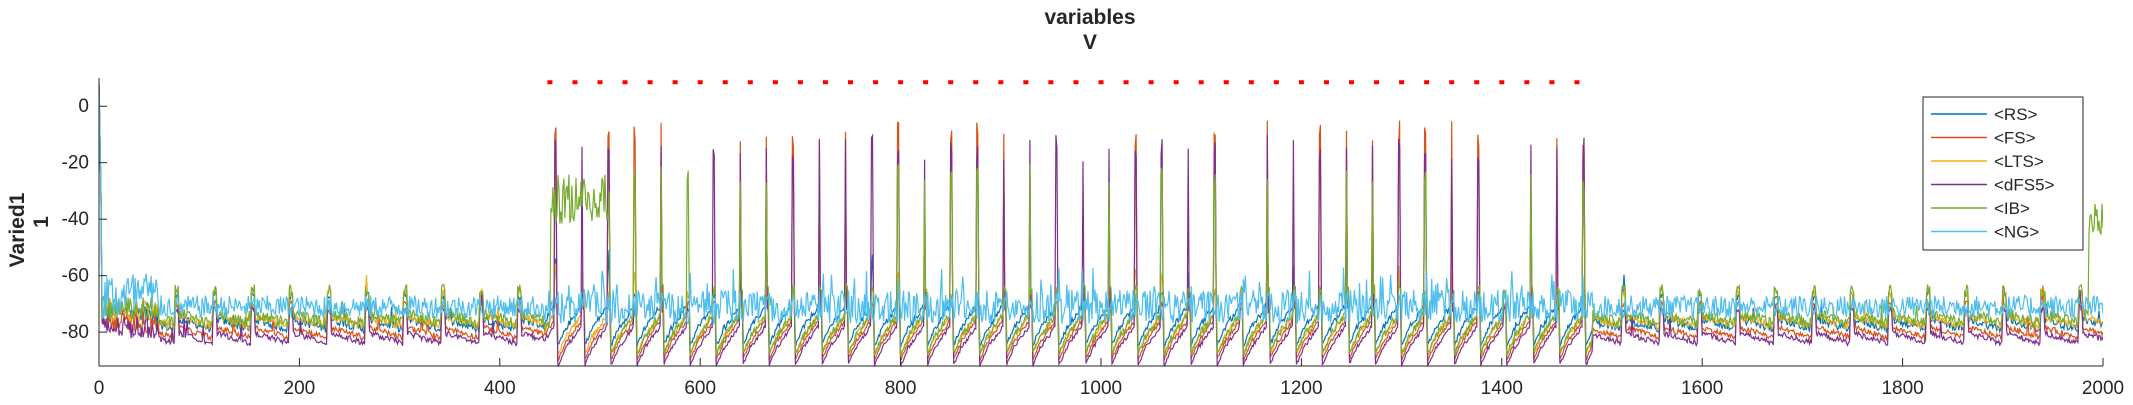 Image resolution: width=2133 pixels, height=405 pixels. Describe the element at coordinates (1301, 388) in the screenshot. I see `x-tick-label: 1200` at that location.